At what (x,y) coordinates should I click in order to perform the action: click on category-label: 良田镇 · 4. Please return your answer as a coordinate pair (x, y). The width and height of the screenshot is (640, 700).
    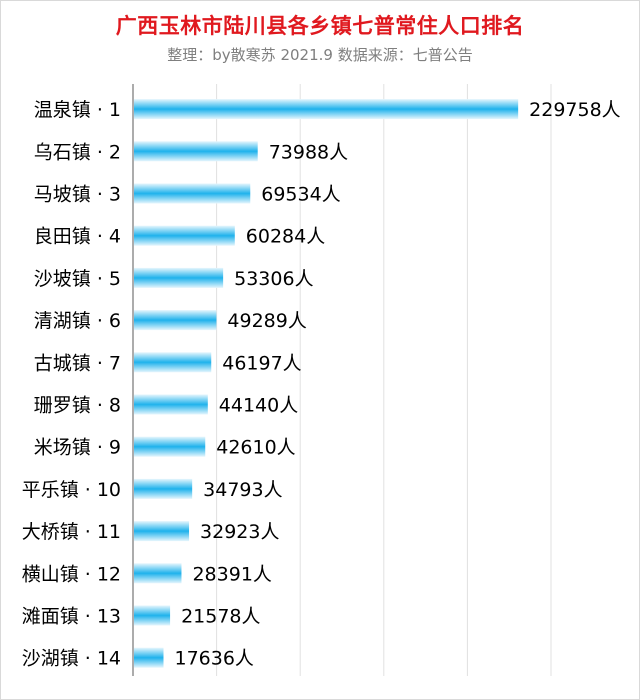
    Looking at the image, I should click on (77, 237).